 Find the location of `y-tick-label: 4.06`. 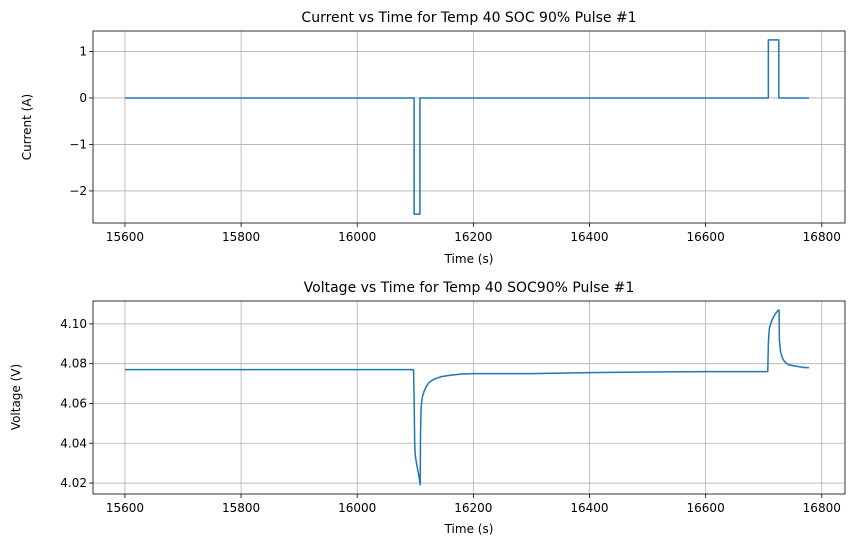

y-tick-label: 4.06 is located at coordinates (73, 403).